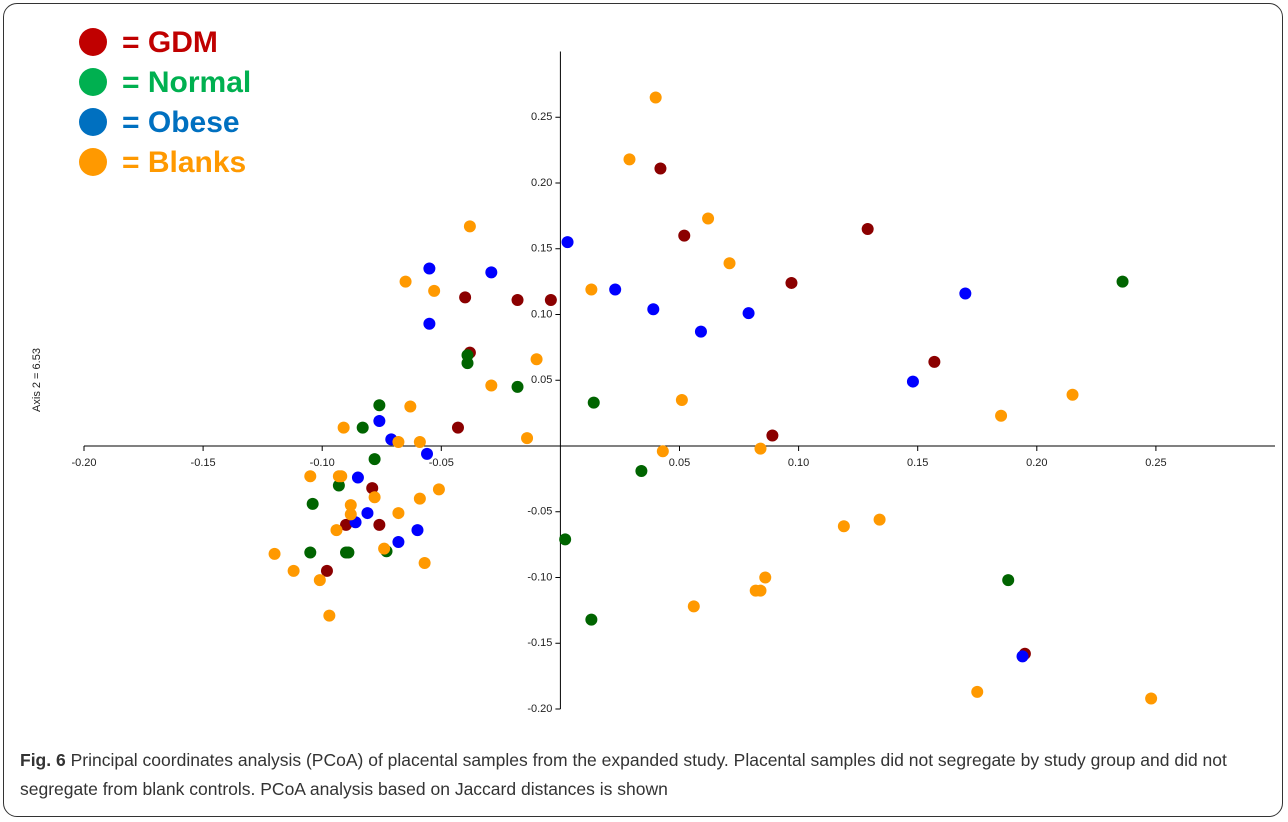 The width and height of the screenshot is (1288, 822). I want to click on y-tick-label: 0.15, so click(541, 249).